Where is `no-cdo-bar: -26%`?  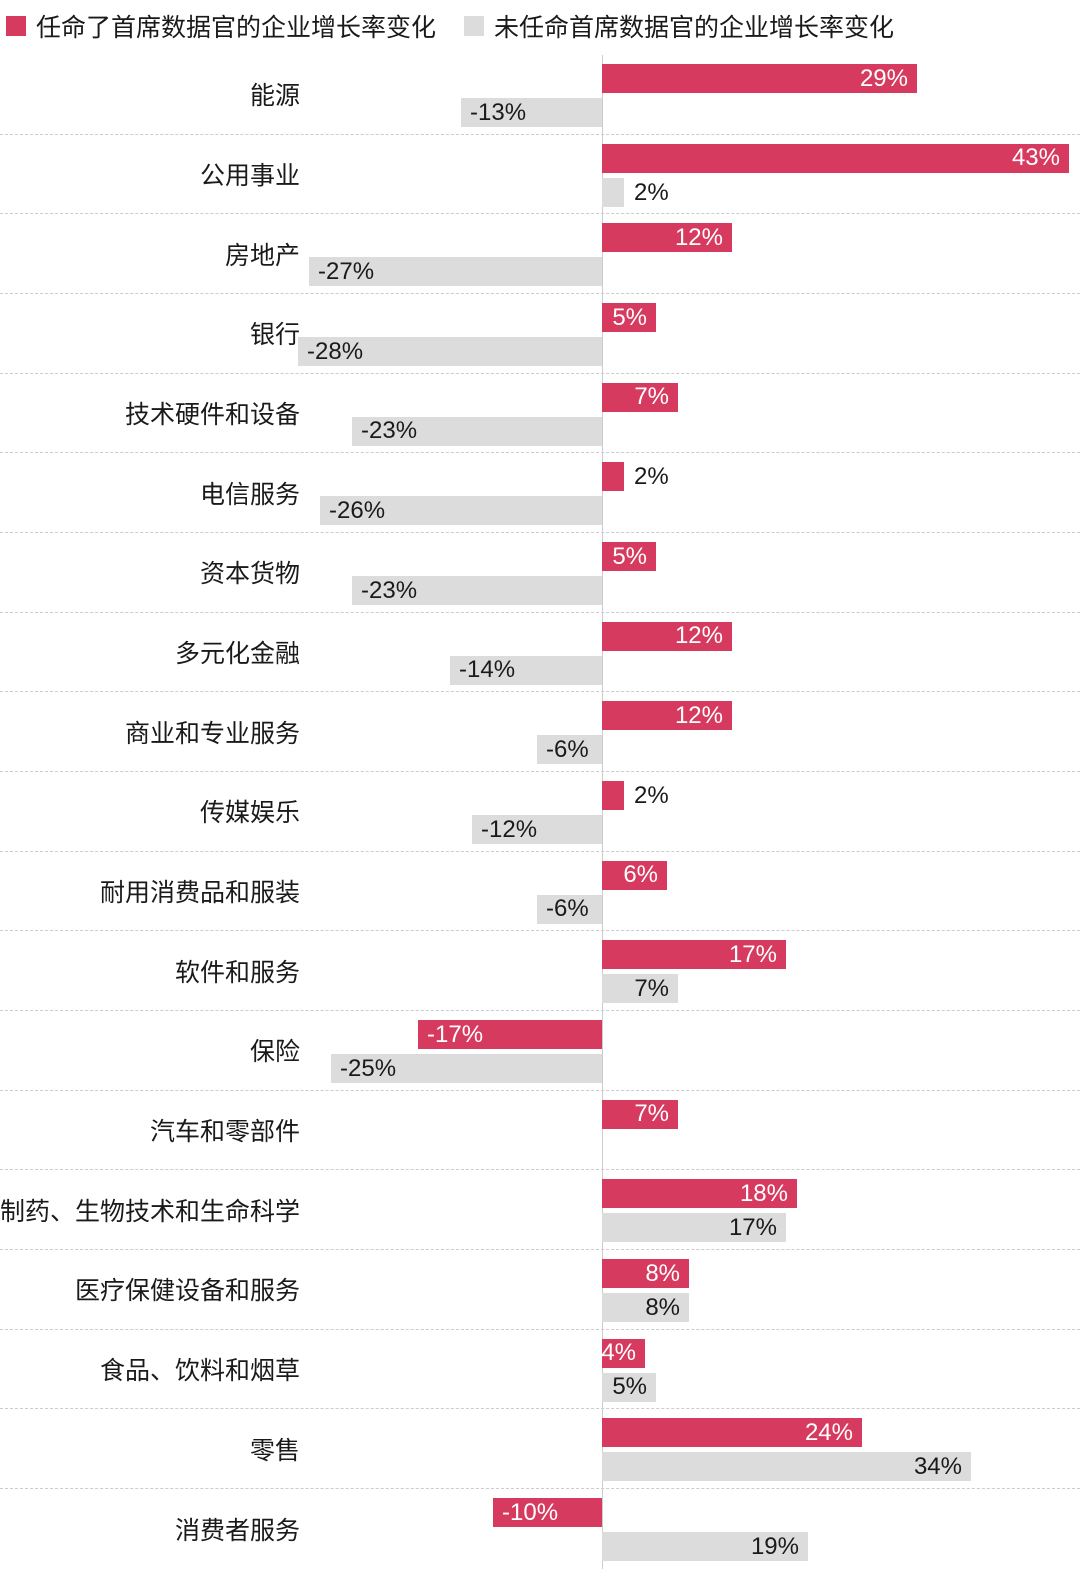 no-cdo-bar: -26% is located at coordinates (461, 511).